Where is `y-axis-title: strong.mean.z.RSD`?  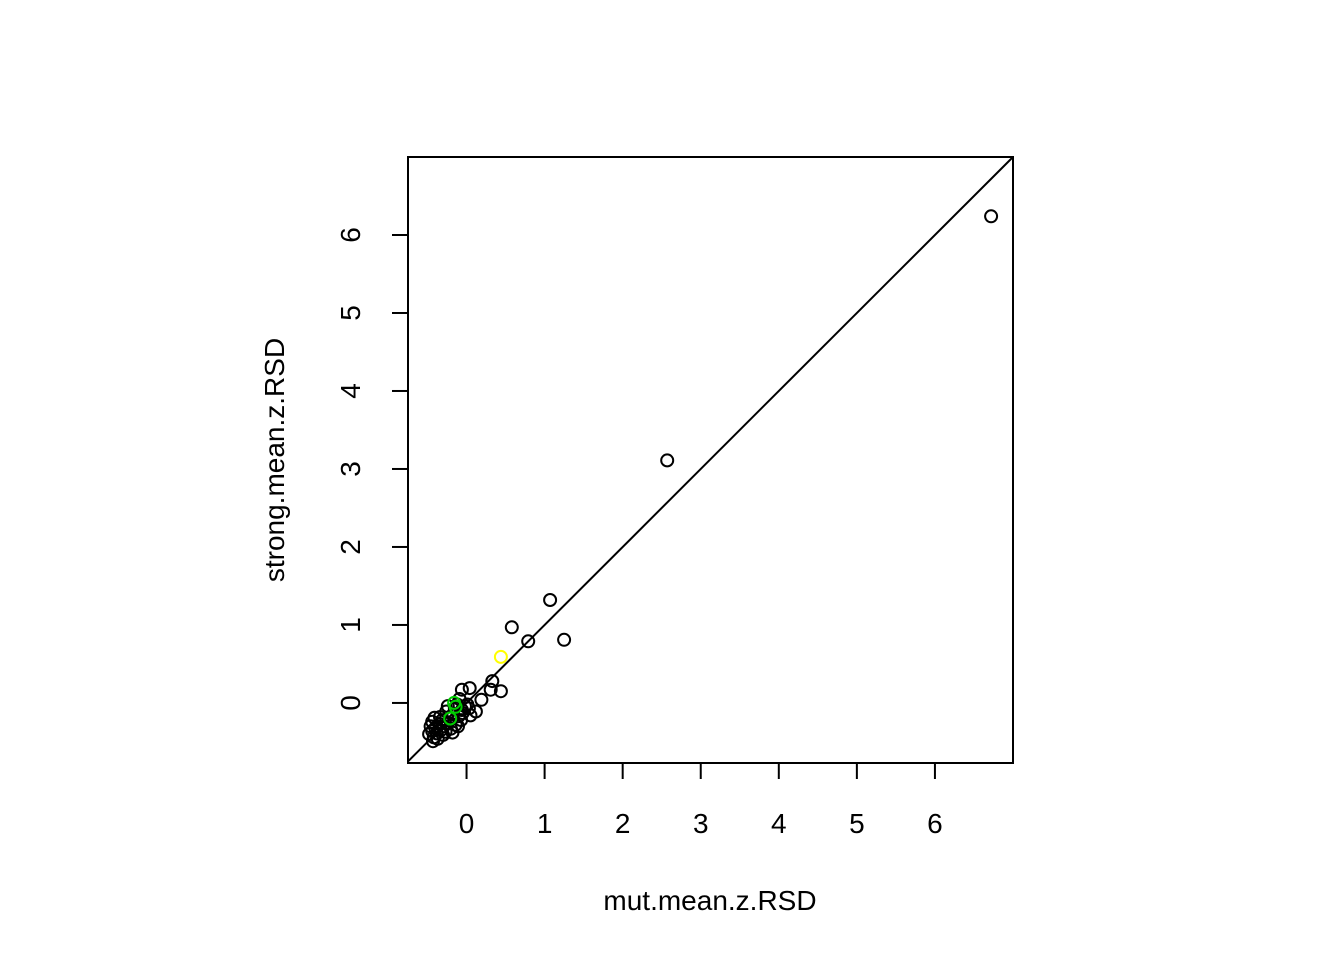 y-axis-title: strong.mean.z.RSD is located at coordinates (274, 460).